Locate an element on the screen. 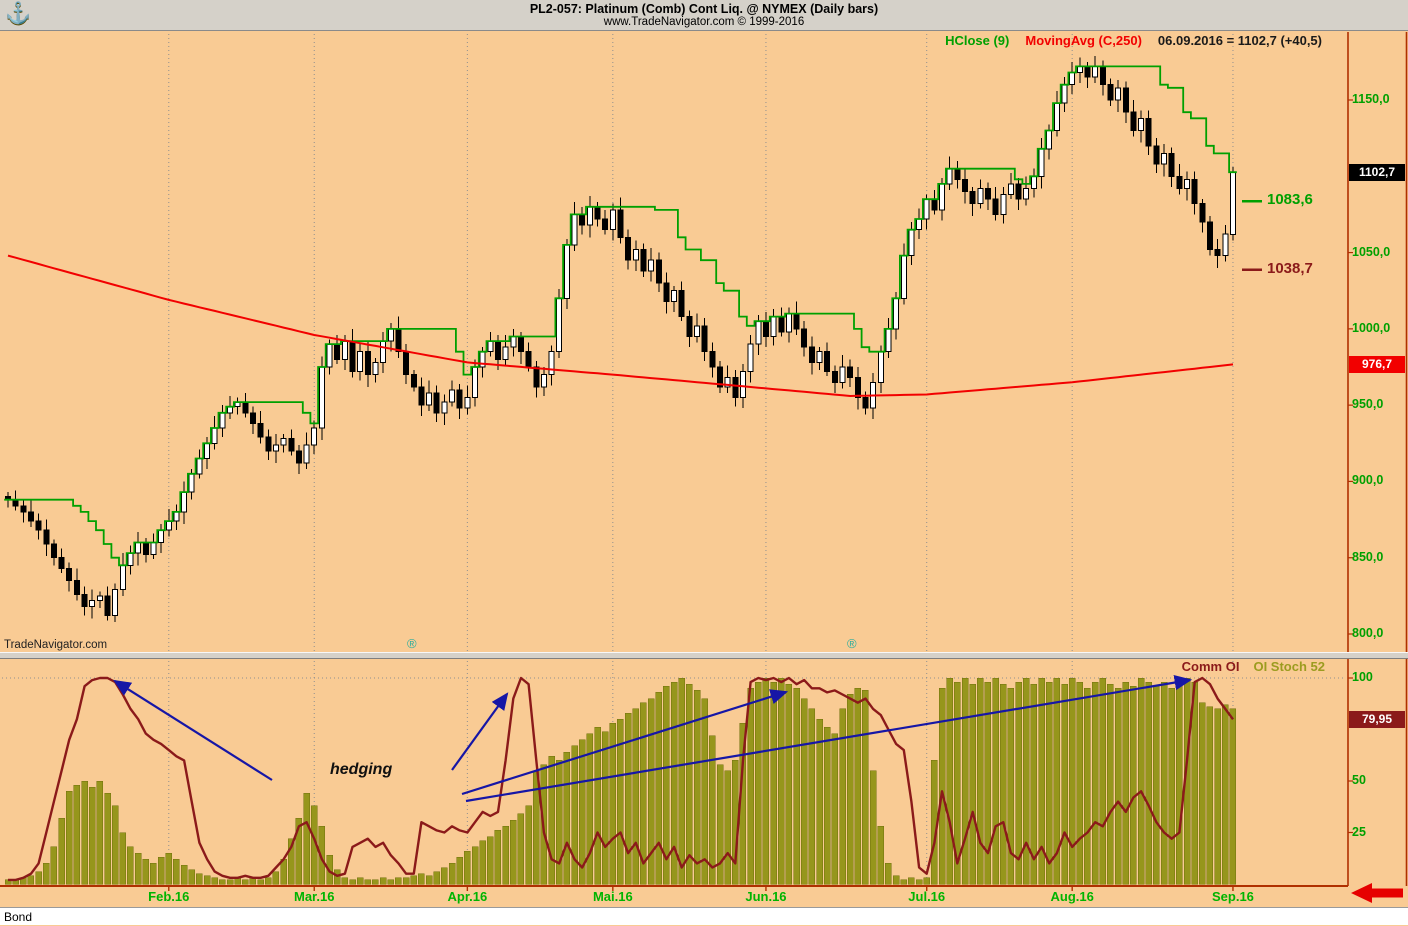  footer-label: Bond is located at coordinates (18, 917).